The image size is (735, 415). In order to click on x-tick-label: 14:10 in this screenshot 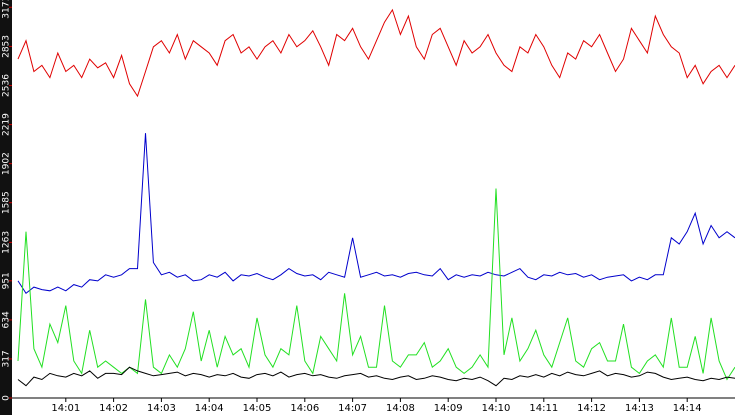, I will do `click(496, 408)`.